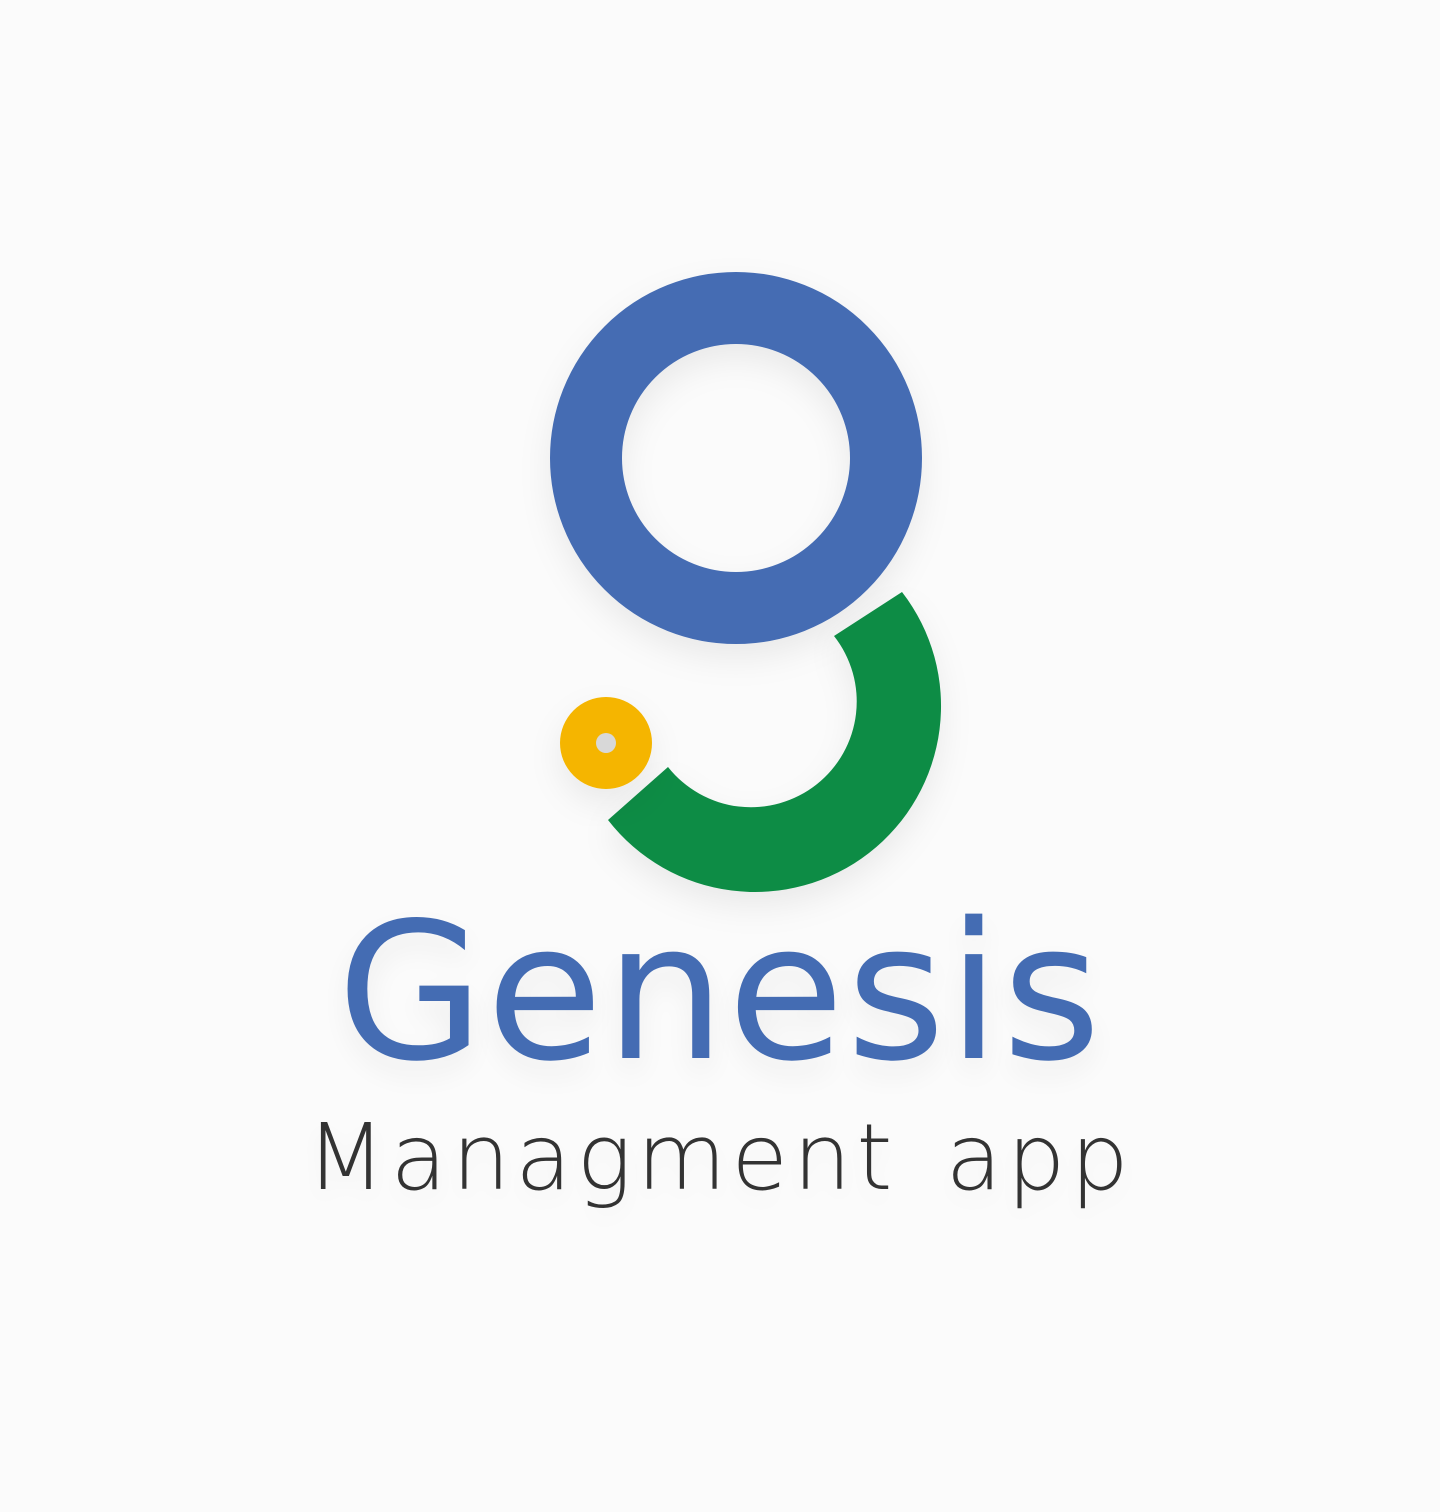 This screenshot has height=1512, width=1440. I want to click on brand-subtitle: Managment app, so click(720, 1157).